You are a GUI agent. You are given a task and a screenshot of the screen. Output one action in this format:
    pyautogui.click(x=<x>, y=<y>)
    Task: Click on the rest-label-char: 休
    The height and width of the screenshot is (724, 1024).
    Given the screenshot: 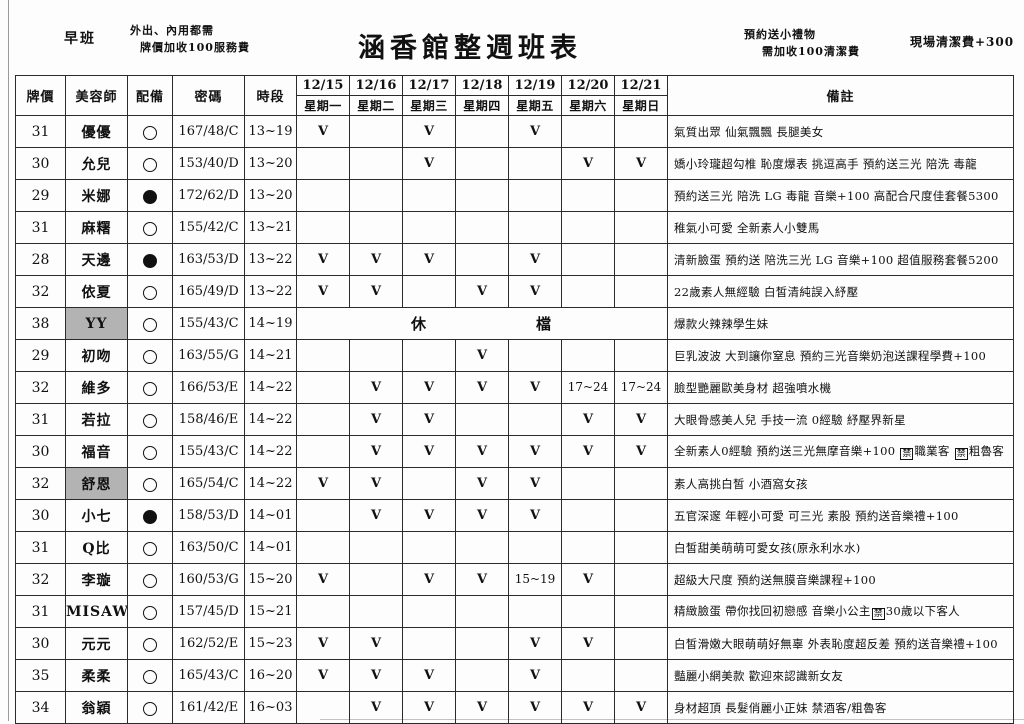 What is the action you would take?
    pyautogui.click(x=419, y=324)
    